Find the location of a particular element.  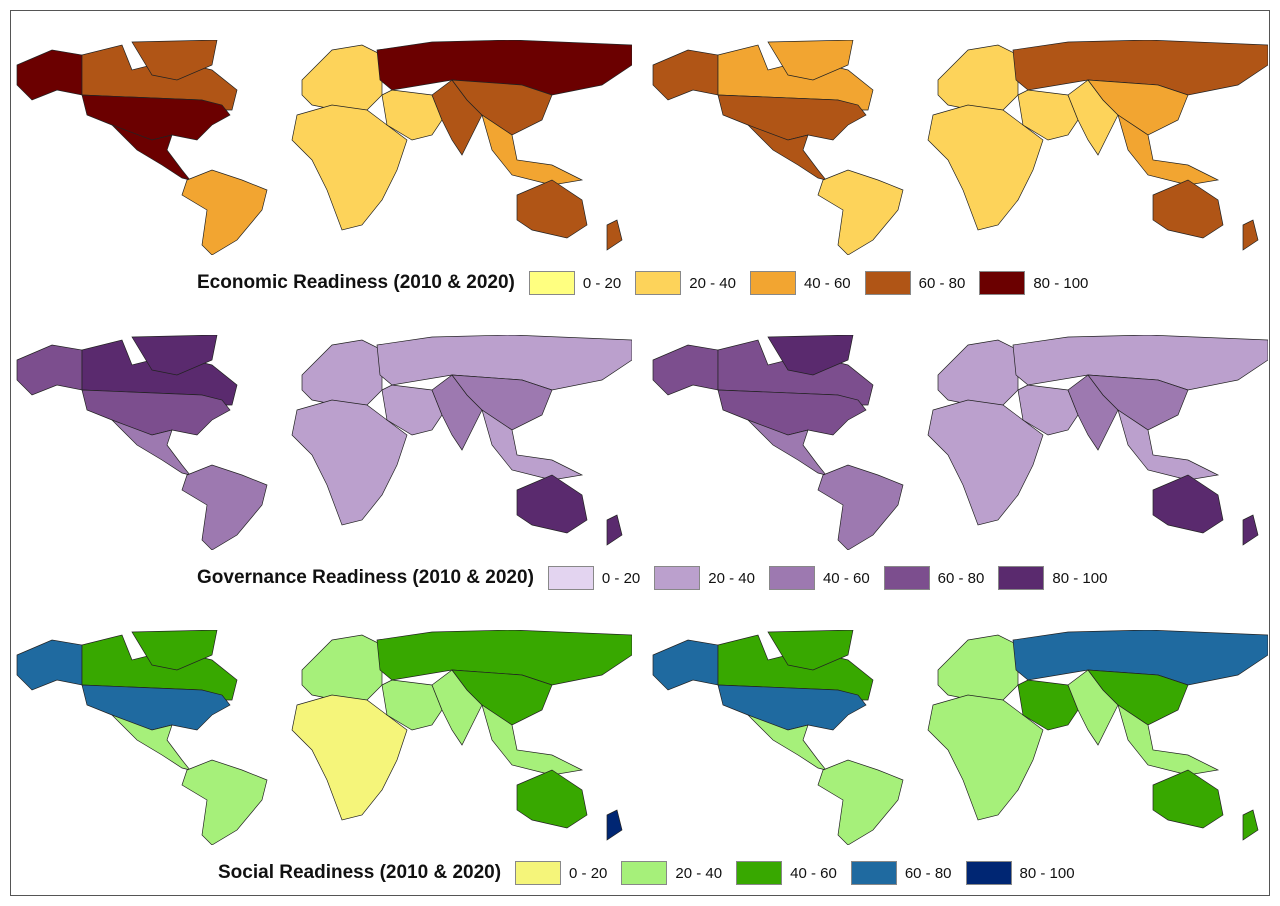

world-map-1-2010 is located at coordinates (322, 442).